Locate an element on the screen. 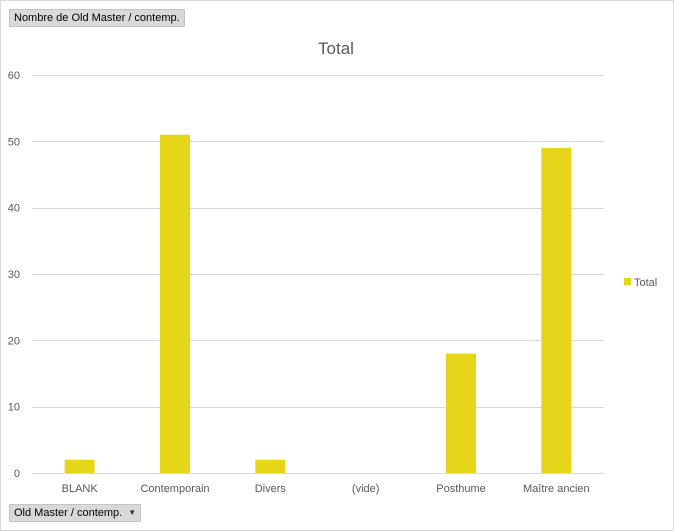  y-tick-label: 0 is located at coordinates (17, 474).